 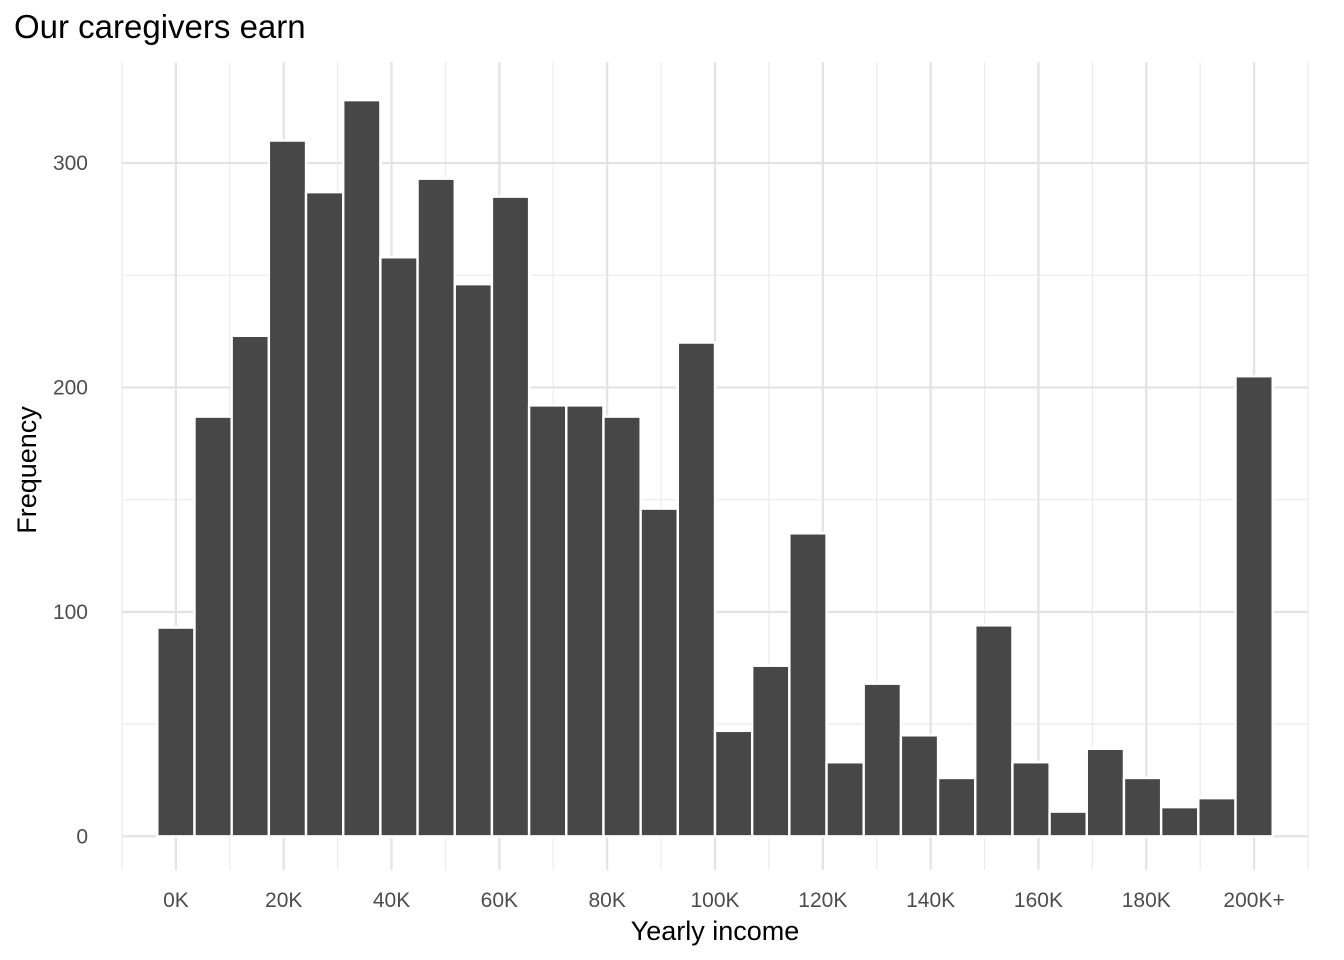 I want to click on y-tick-label: 0, so click(x=82, y=836).